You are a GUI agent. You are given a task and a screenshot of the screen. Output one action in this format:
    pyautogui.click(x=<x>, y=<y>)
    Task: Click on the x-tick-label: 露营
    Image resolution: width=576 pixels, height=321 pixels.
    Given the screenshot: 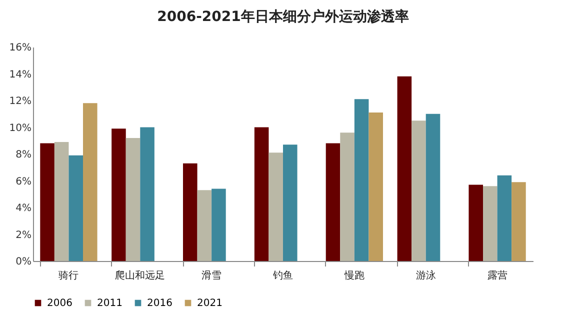 What is the action you would take?
    pyautogui.click(x=497, y=276)
    